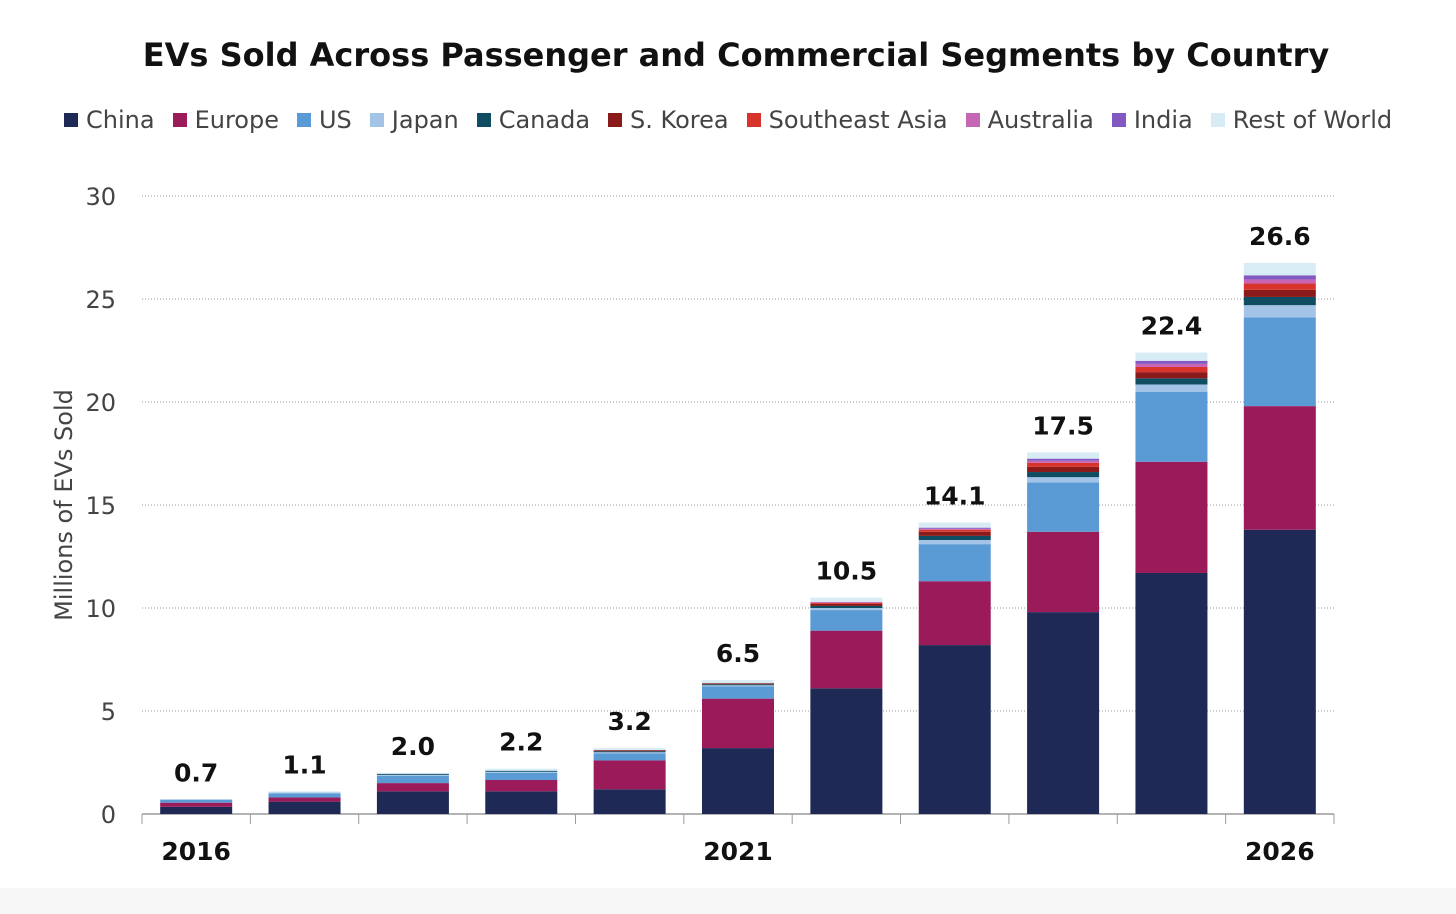  What do you see at coordinates (425, 120) in the screenshot?
I see `legend-label: Japan` at bounding box center [425, 120].